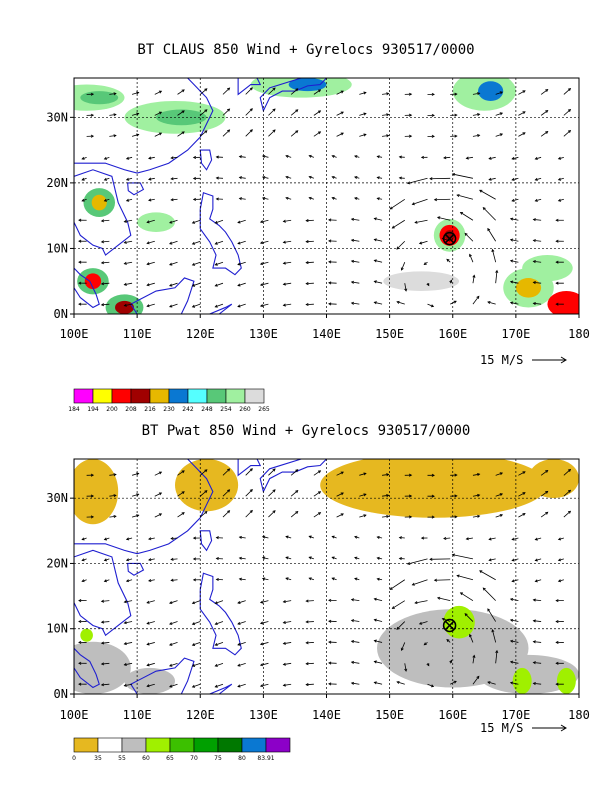 The height and width of the screenshot is (792, 612). Describe the element at coordinates (563, 302) in the screenshot. I see `cloud-patch` at that location.